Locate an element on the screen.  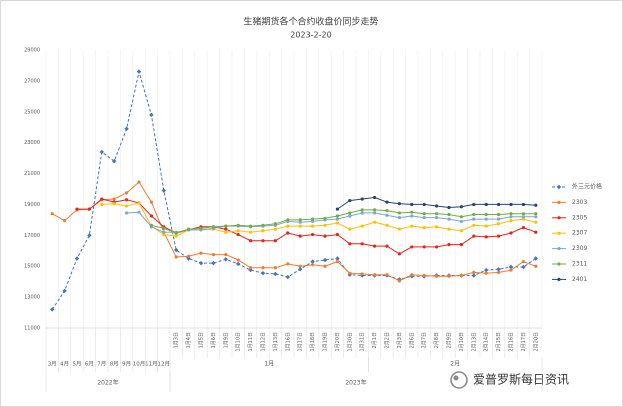
x-tick-label: 4月 is located at coordinates (64, 364).